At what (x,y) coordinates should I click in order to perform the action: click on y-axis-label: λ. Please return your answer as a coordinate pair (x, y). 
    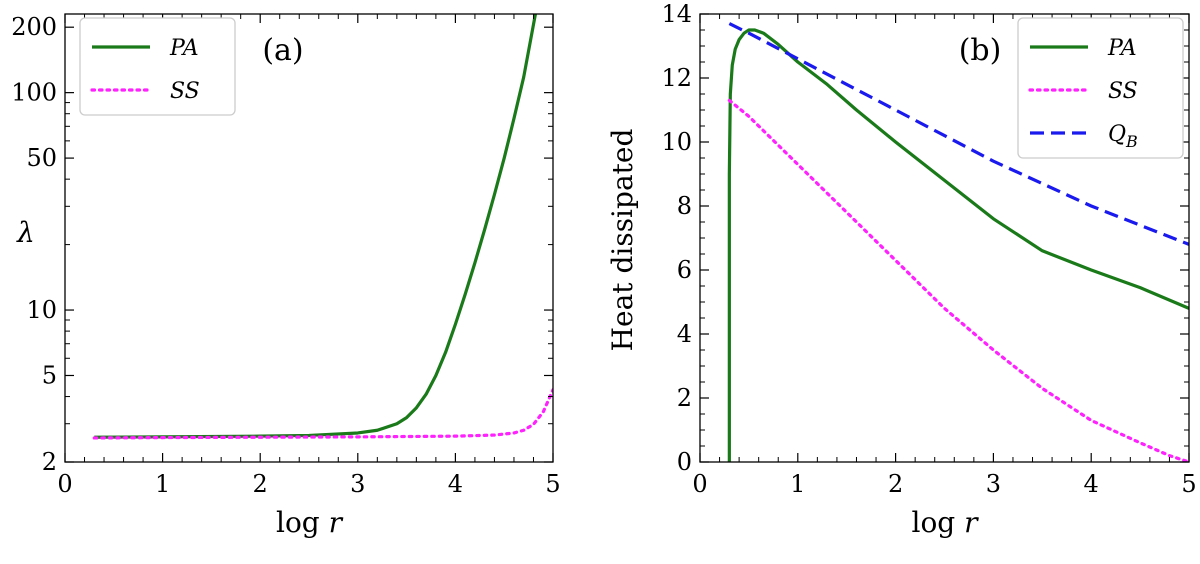
    Looking at the image, I should click on (25, 232).